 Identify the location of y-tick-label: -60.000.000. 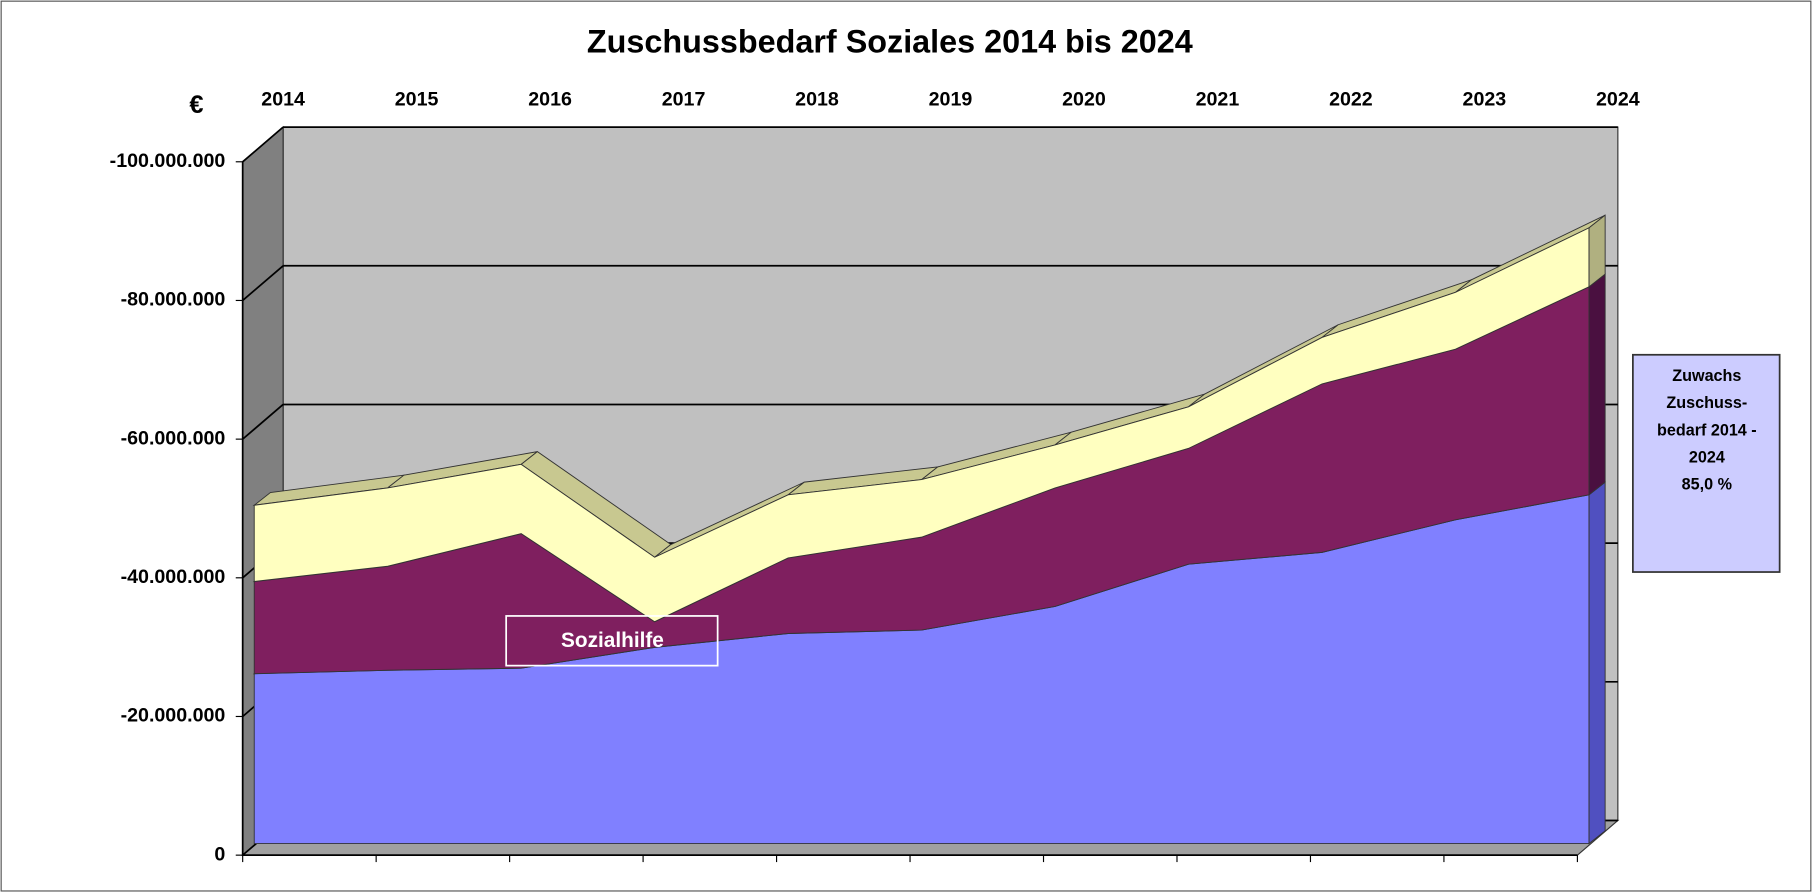
(173, 438).